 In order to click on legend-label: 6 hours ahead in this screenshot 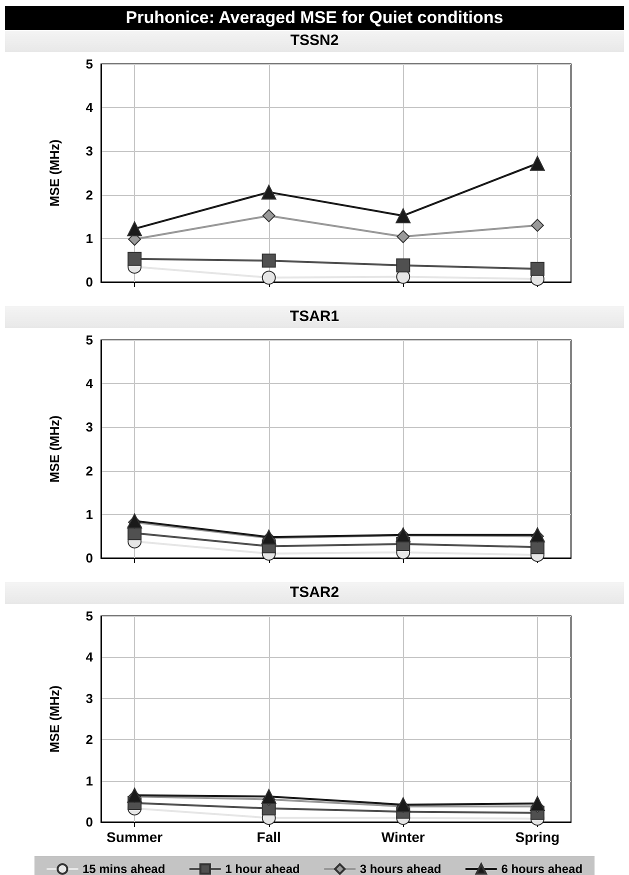, I will do `click(542, 868)`.